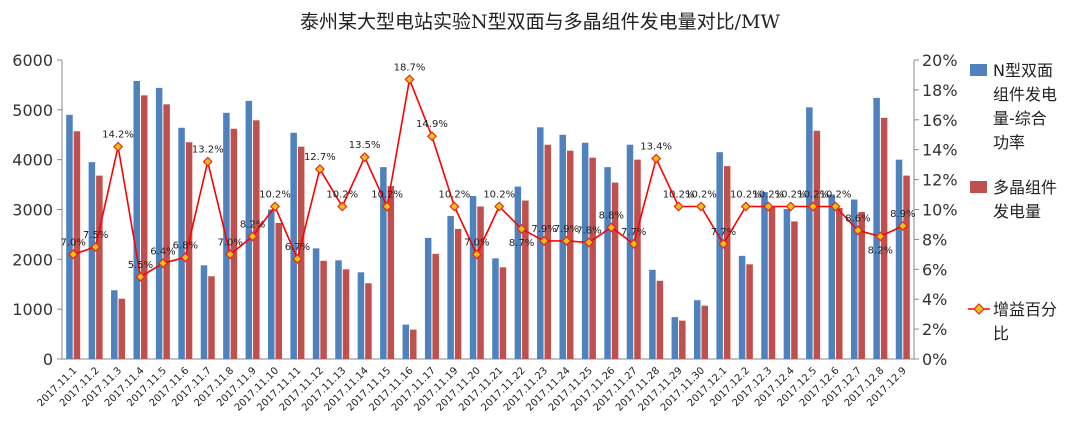  Describe the element at coordinates (566, 229) in the screenshot. I see `gain-data-label: 7.9%` at that location.